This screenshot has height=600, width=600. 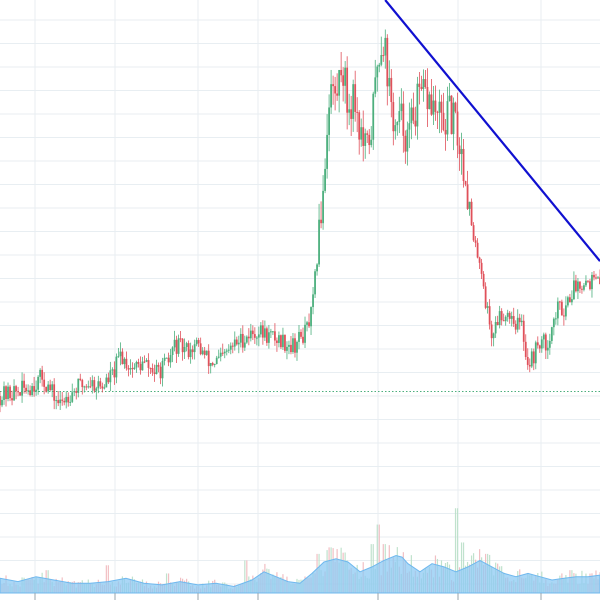 What do you see at coordinates (300, 551) in the screenshot?
I see `volume-panel` at bounding box center [300, 551].